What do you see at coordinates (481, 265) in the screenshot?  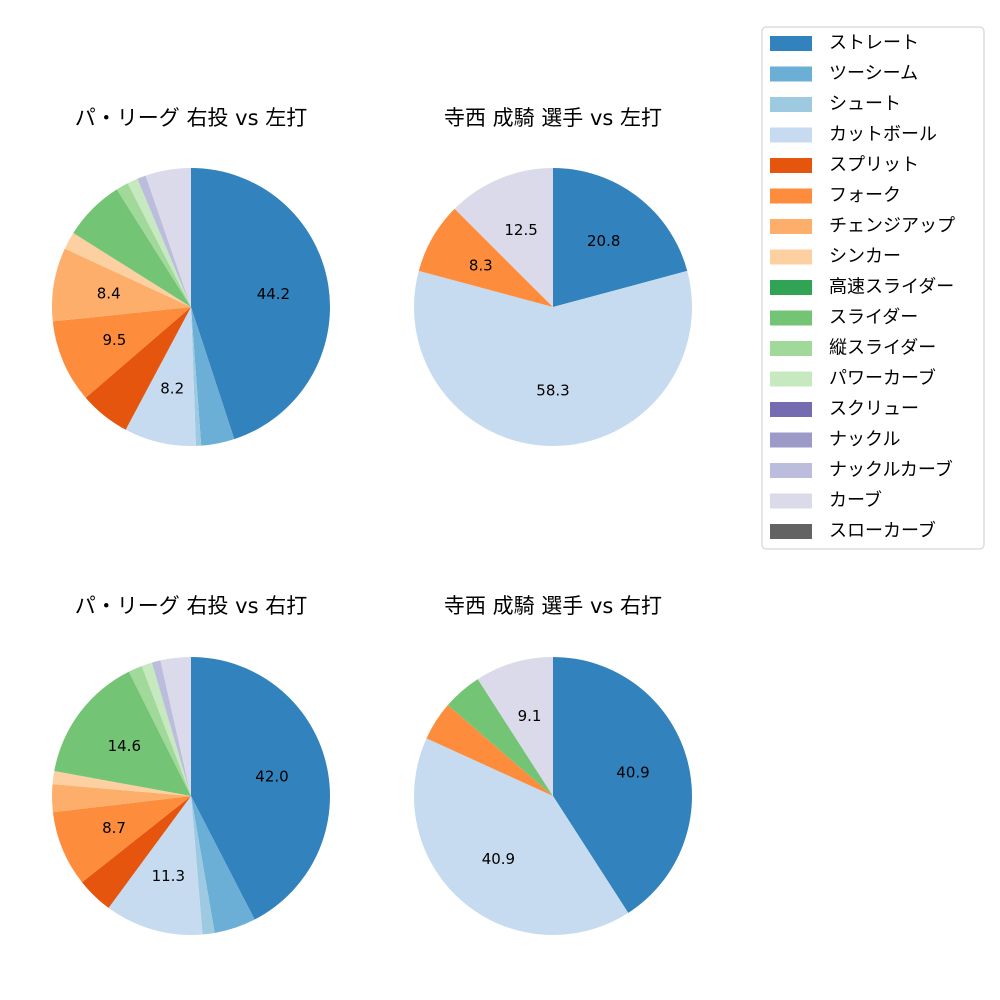 I see `slice-percent-label: 8.3` at bounding box center [481, 265].